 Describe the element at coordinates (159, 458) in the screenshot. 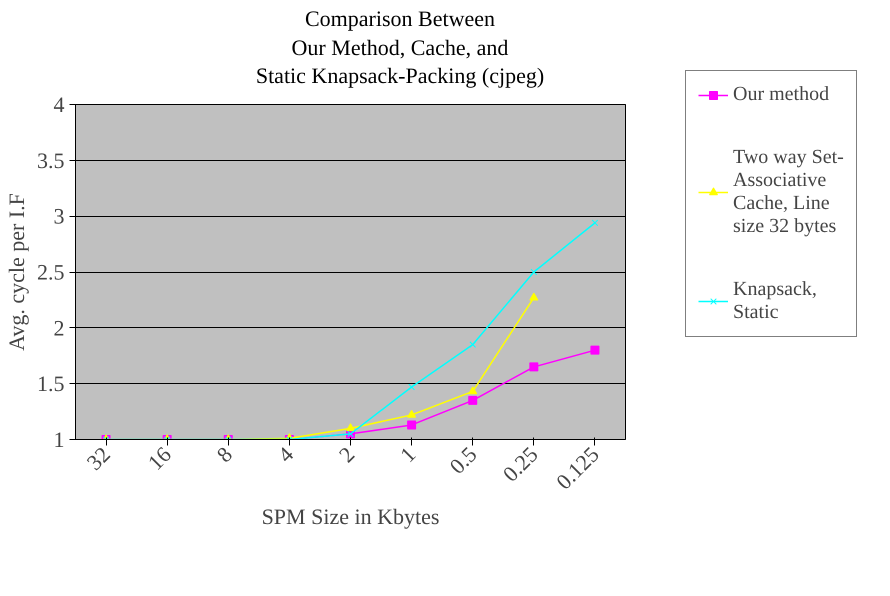

I see `x-tick-label: 16` at that location.